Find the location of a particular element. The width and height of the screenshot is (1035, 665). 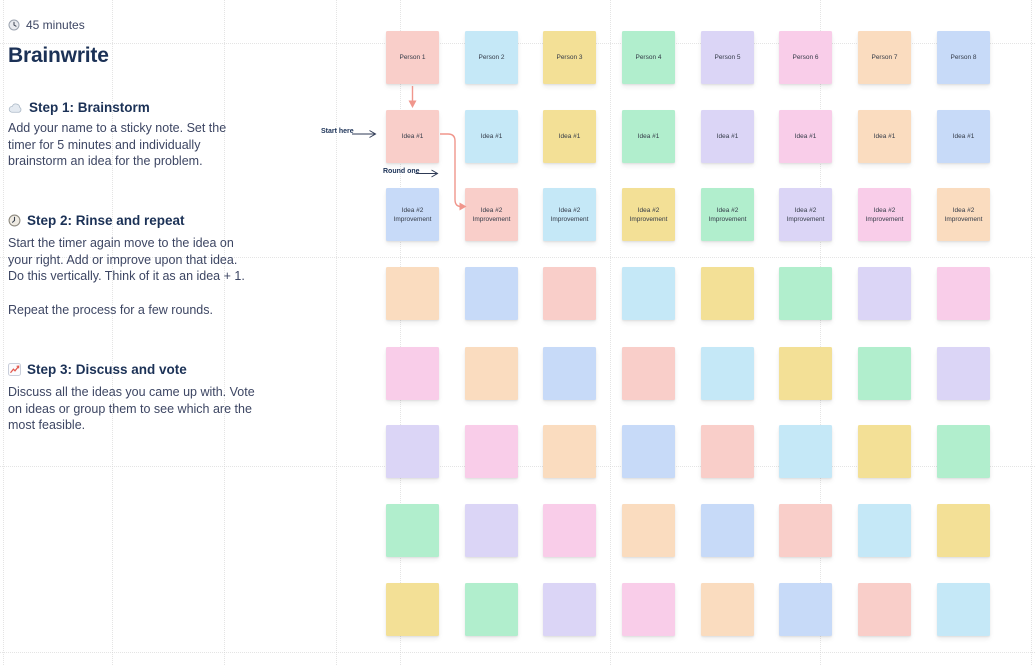

person-to-idea-arrow is located at coordinates (412, 97).